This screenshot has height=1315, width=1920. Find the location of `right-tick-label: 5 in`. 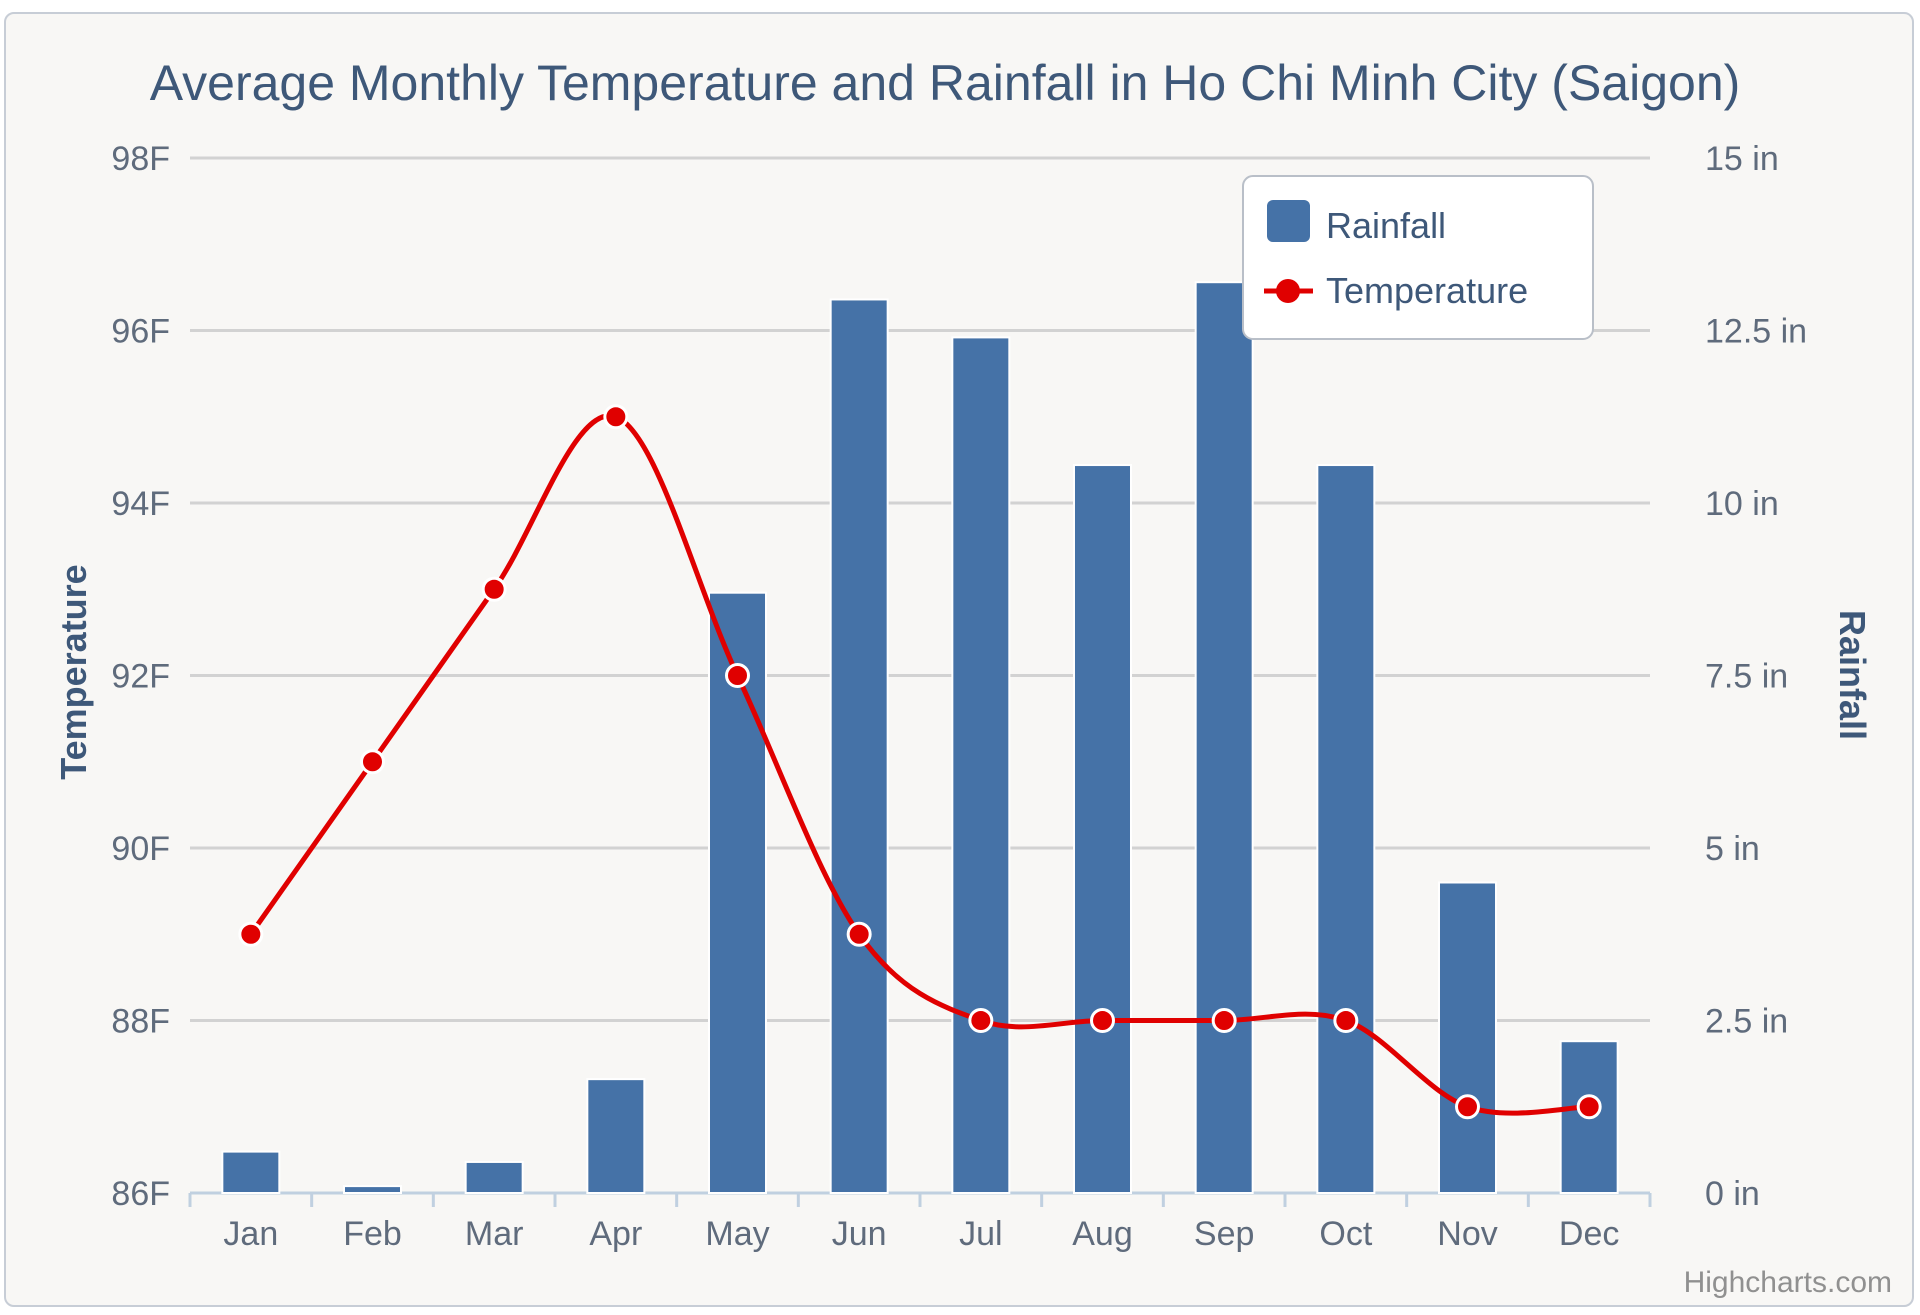

right-tick-label: 5 in is located at coordinates (1732, 849).